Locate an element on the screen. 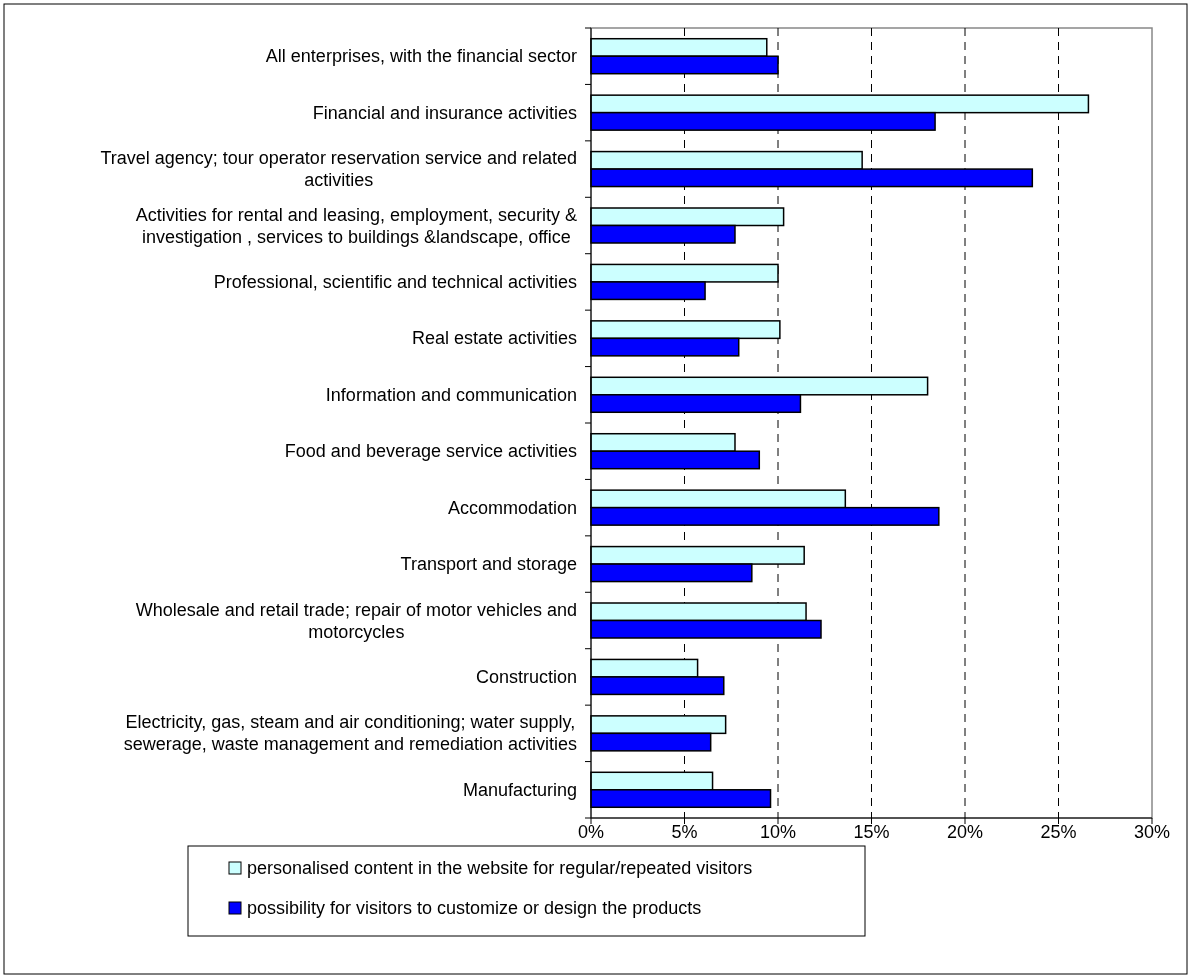 This screenshot has height=978, width=1191. y-tick-label: Transport and storage is located at coordinates (488, 564).